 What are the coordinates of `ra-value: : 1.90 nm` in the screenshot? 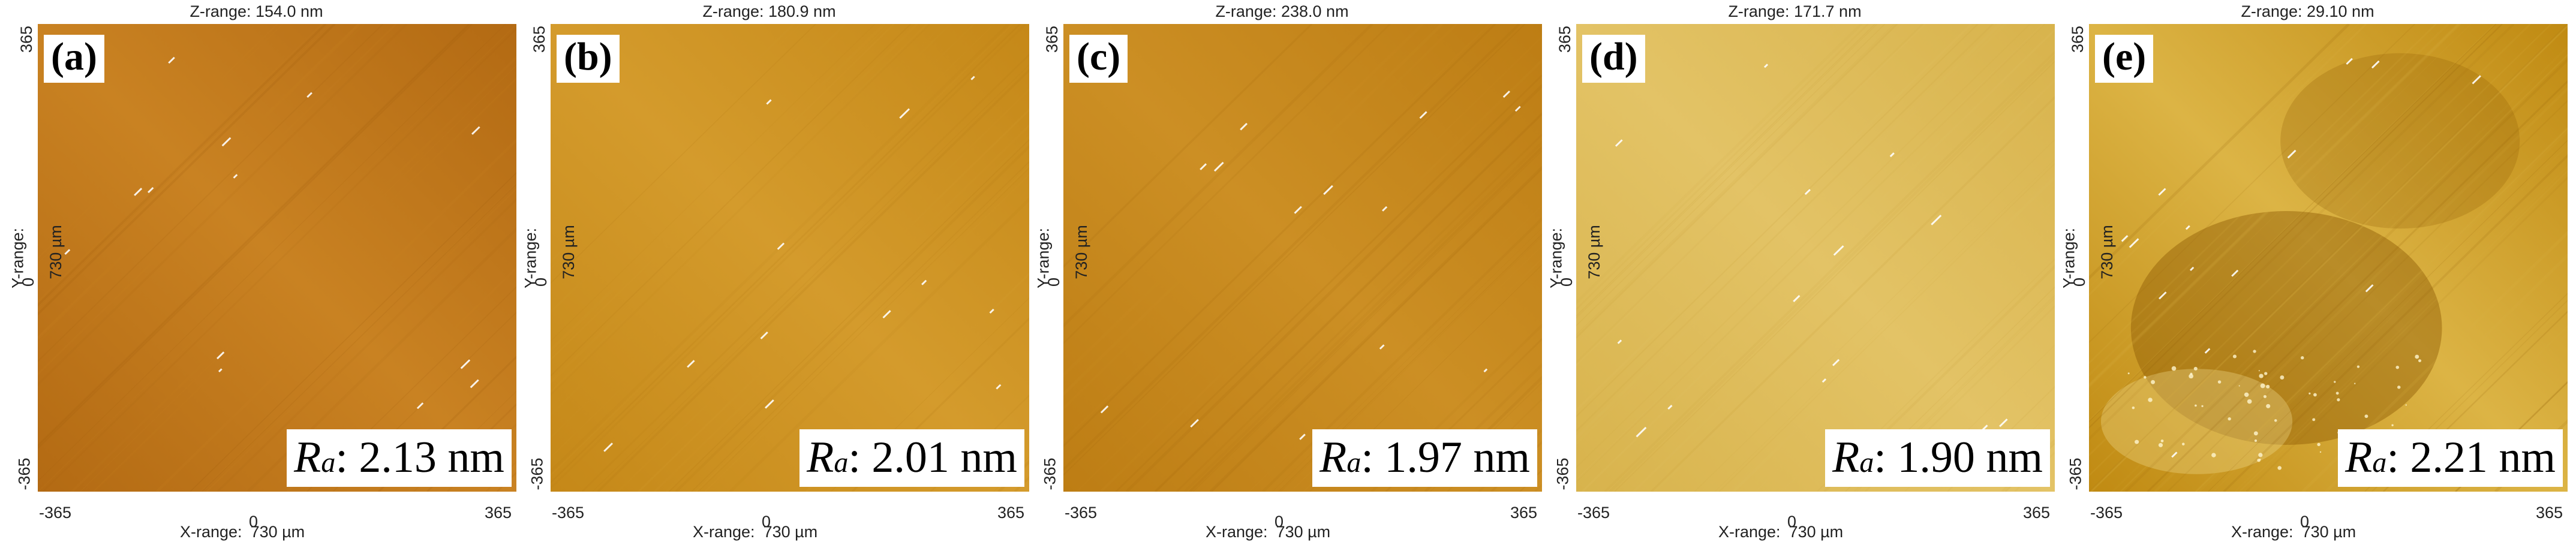 It's located at (1959, 457).